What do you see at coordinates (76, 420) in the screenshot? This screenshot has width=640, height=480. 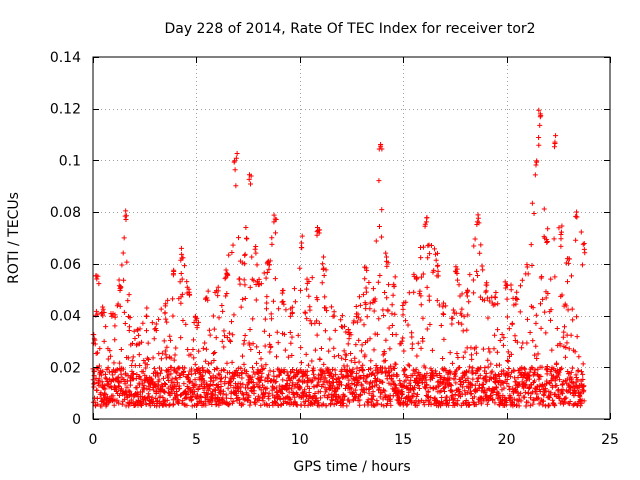 I see `y-tick-label: 0` at bounding box center [76, 420].